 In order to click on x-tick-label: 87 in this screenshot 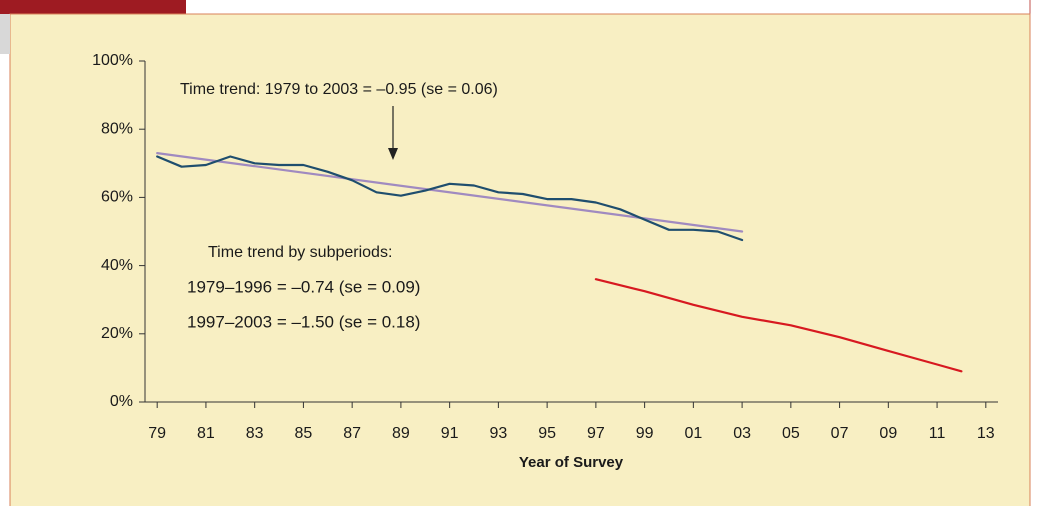, I will do `click(352, 433)`.